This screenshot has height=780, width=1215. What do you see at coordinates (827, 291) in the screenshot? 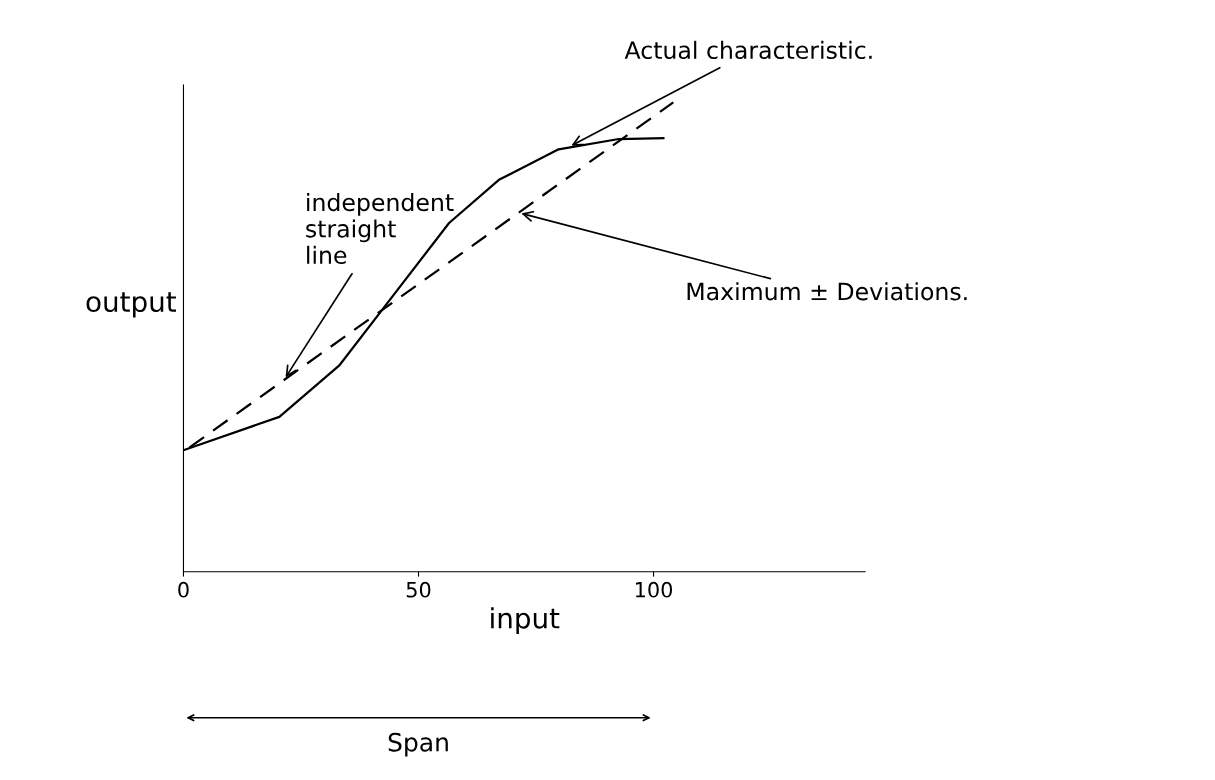
I see `annotation: Maximum ± Deviations.` at bounding box center [827, 291].